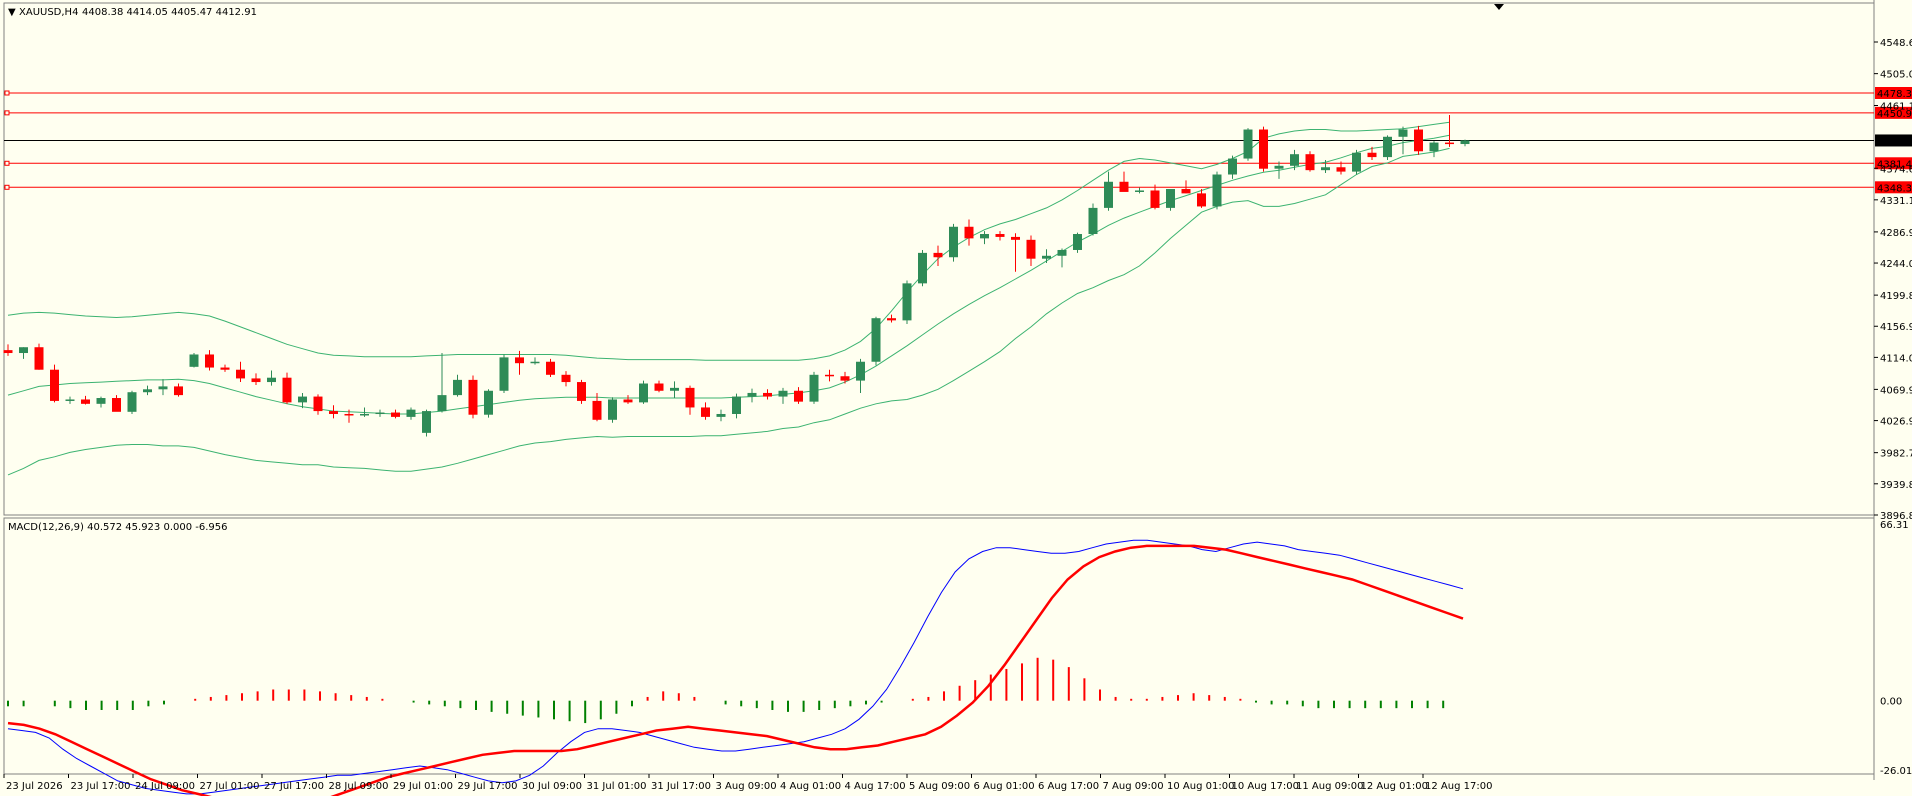 The height and width of the screenshot is (796, 1912). What do you see at coordinates (1896, 201) in the screenshot?
I see `price-tick-label: 4331.10` at bounding box center [1896, 201].